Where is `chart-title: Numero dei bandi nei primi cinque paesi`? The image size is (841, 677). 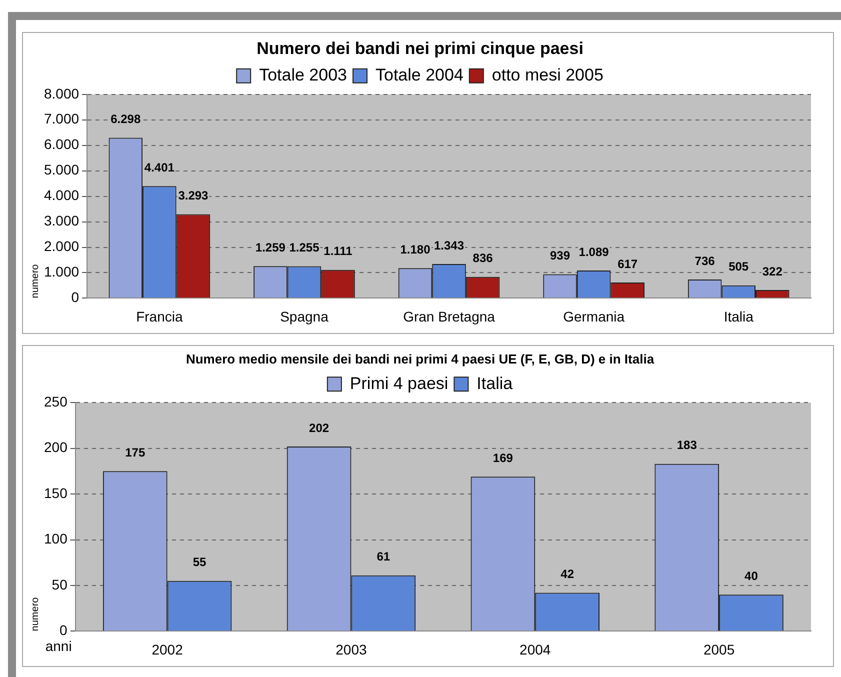 chart-title: Numero dei bandi nei primi cinque paesi is located at coordinates (420, 48).